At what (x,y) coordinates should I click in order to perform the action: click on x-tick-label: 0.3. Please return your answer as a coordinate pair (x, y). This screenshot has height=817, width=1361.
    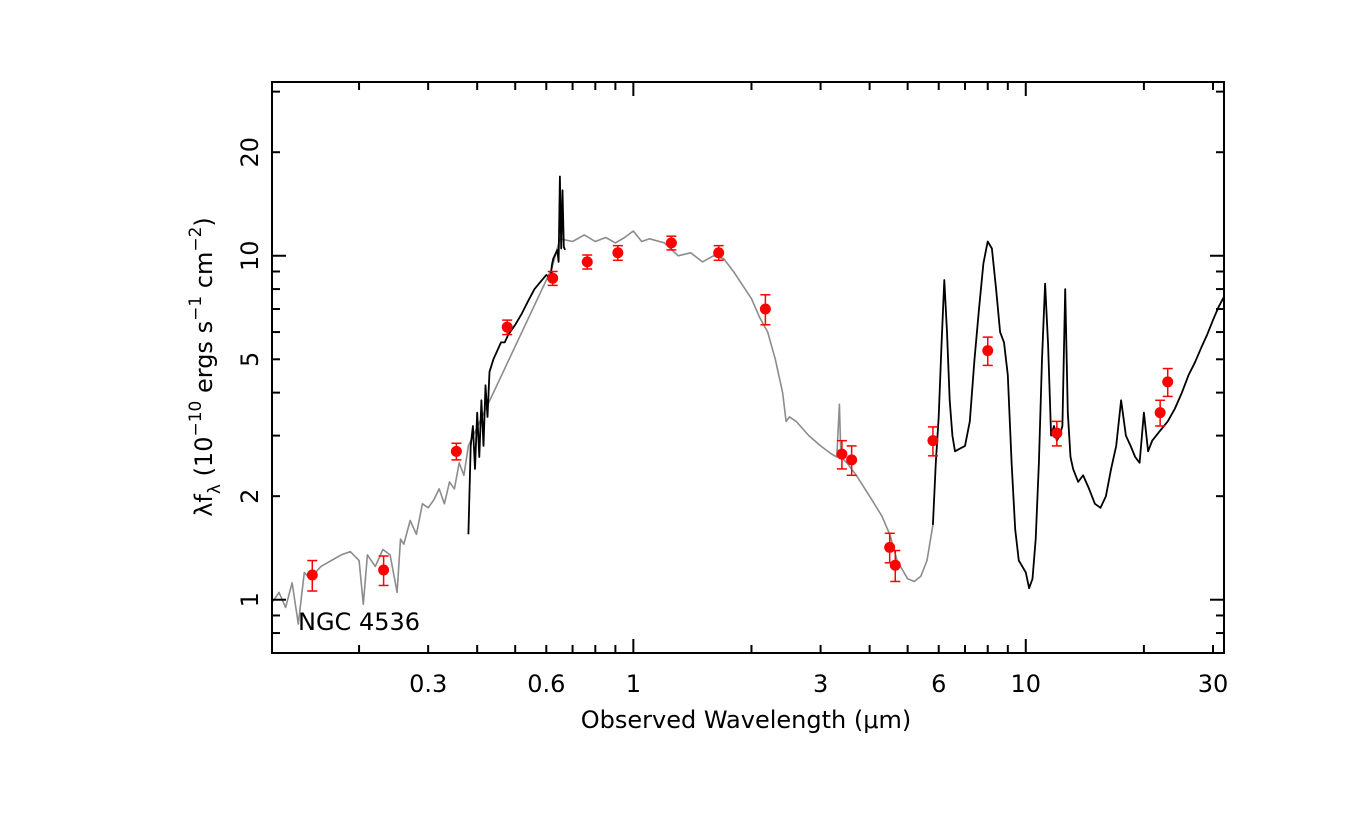
    Looking at the image, I should click on (428, 684).